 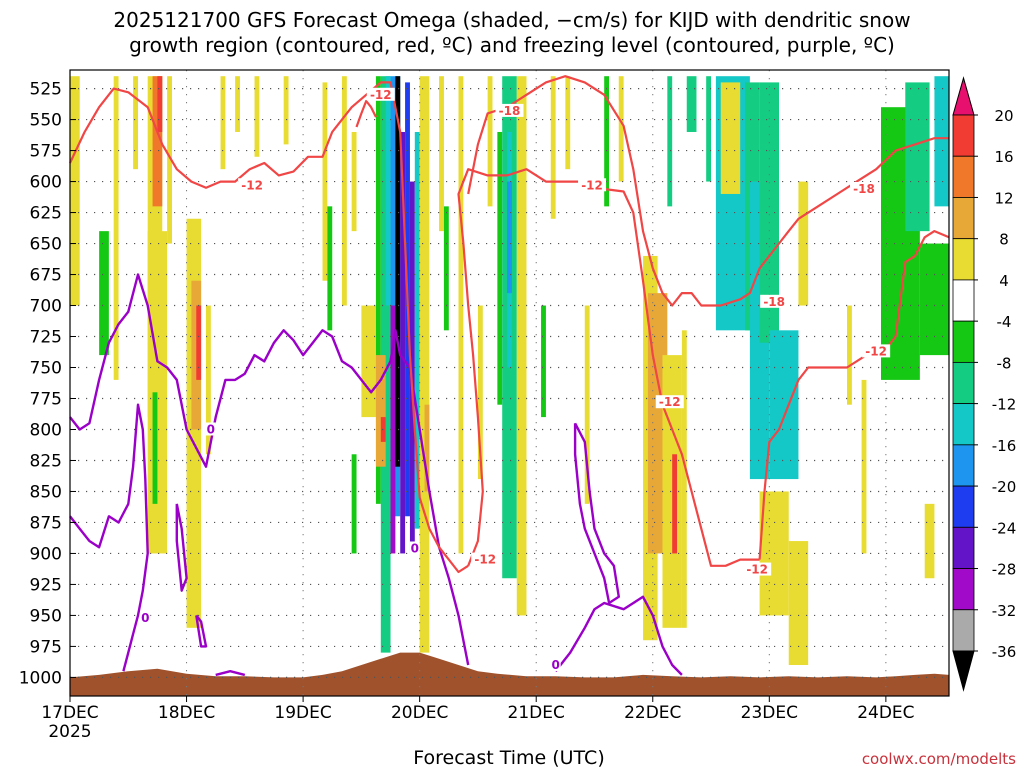 What do you see at coordinates (46, 183) in the screenshot?
I see `y-tick-600: 600` at bounding box center [46, 183].